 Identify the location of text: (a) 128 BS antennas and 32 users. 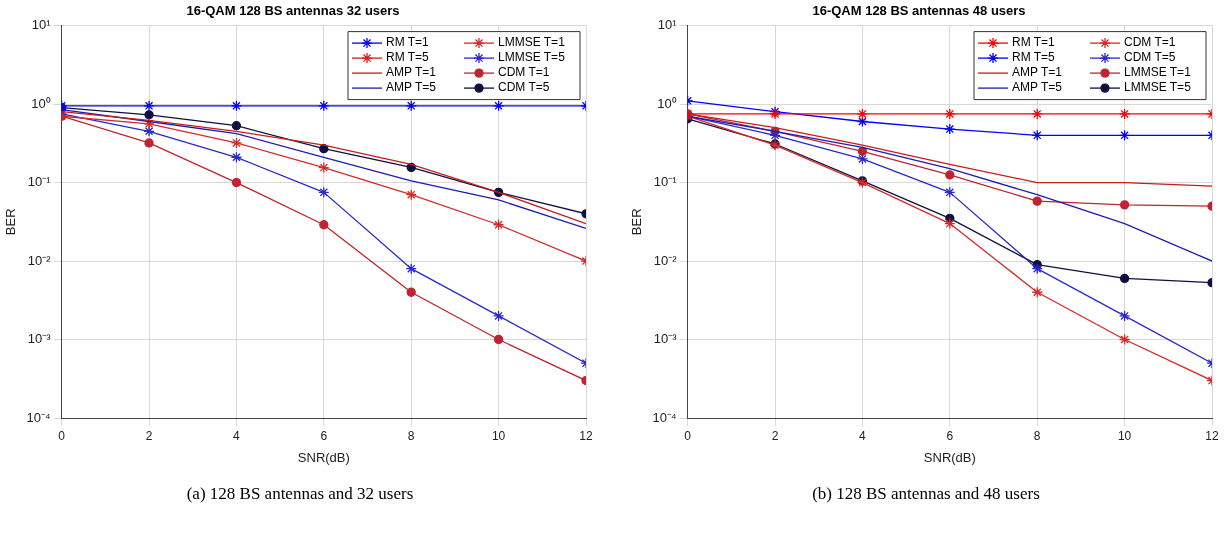
(300, 494).